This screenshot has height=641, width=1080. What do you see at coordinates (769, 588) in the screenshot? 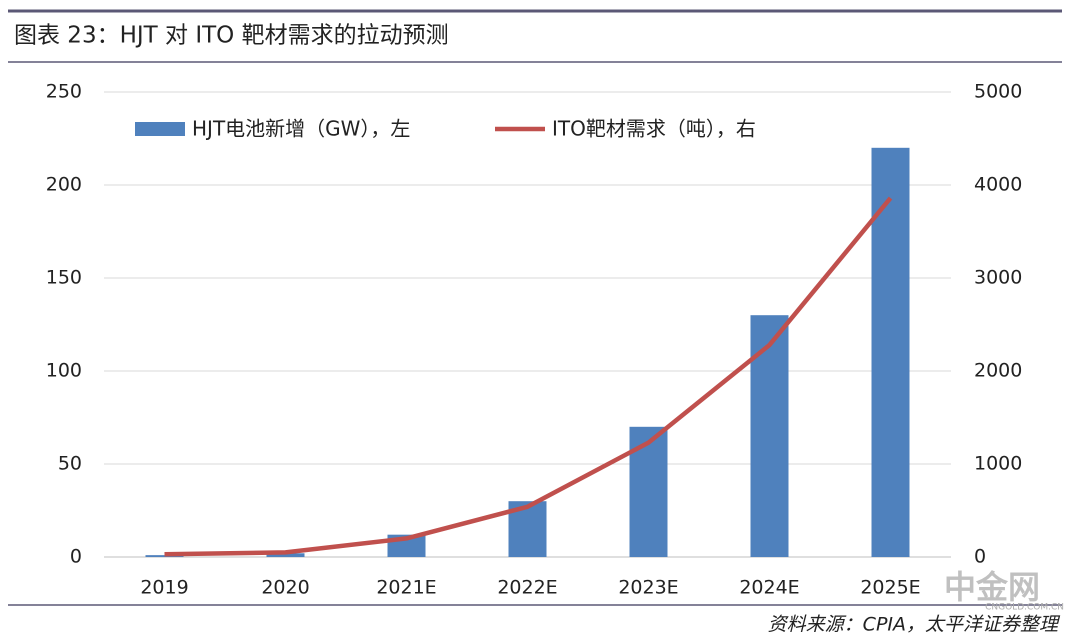
I see `x-tick-label: 2024E` at bounding box center [769, 588].